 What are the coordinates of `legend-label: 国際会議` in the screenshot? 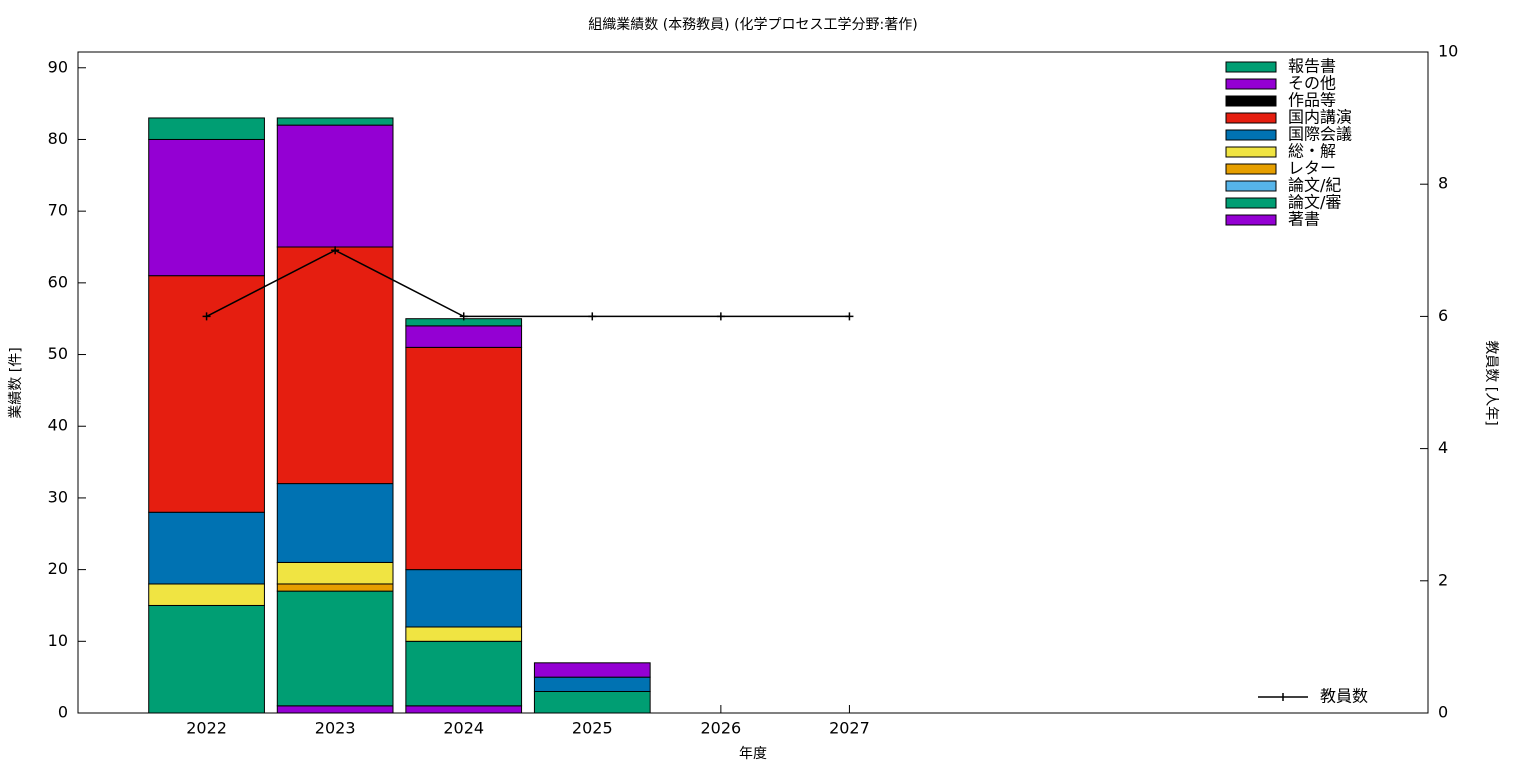 It's located at (1320, 134).